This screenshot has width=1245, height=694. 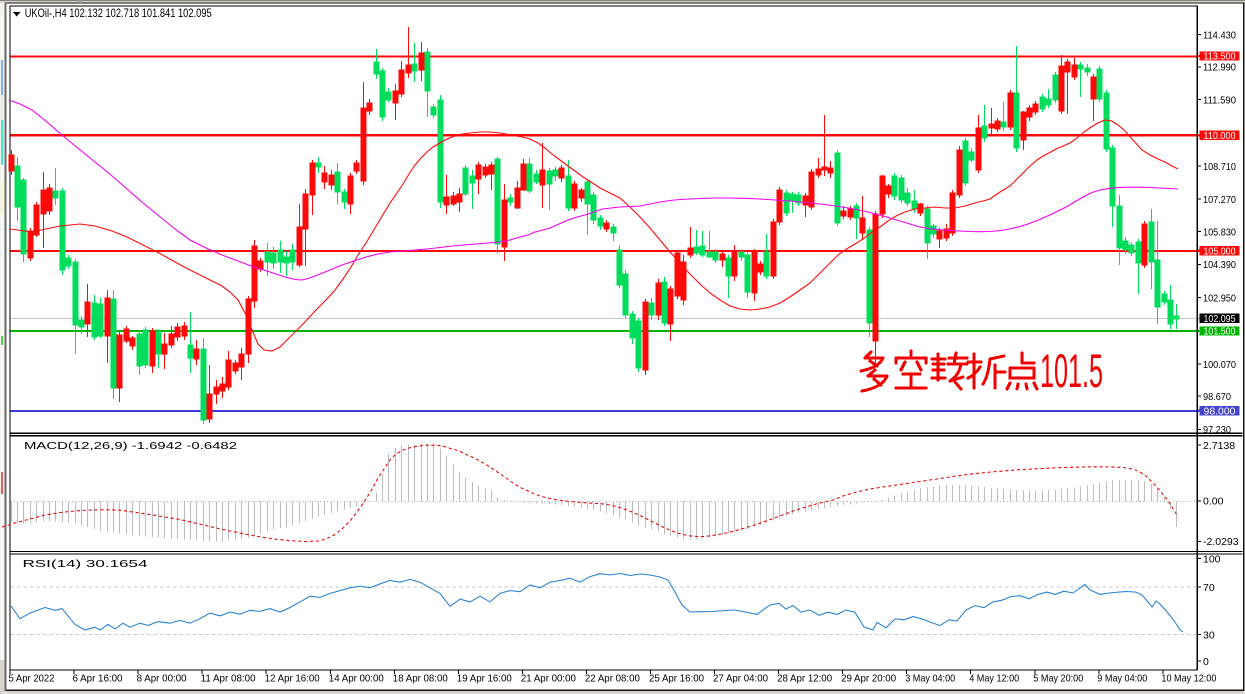 What do you see at coordinates (676, 679) in the screenshot?
I see `svg-text: 25 Apr 16:00` at bounding box center [676, 679].